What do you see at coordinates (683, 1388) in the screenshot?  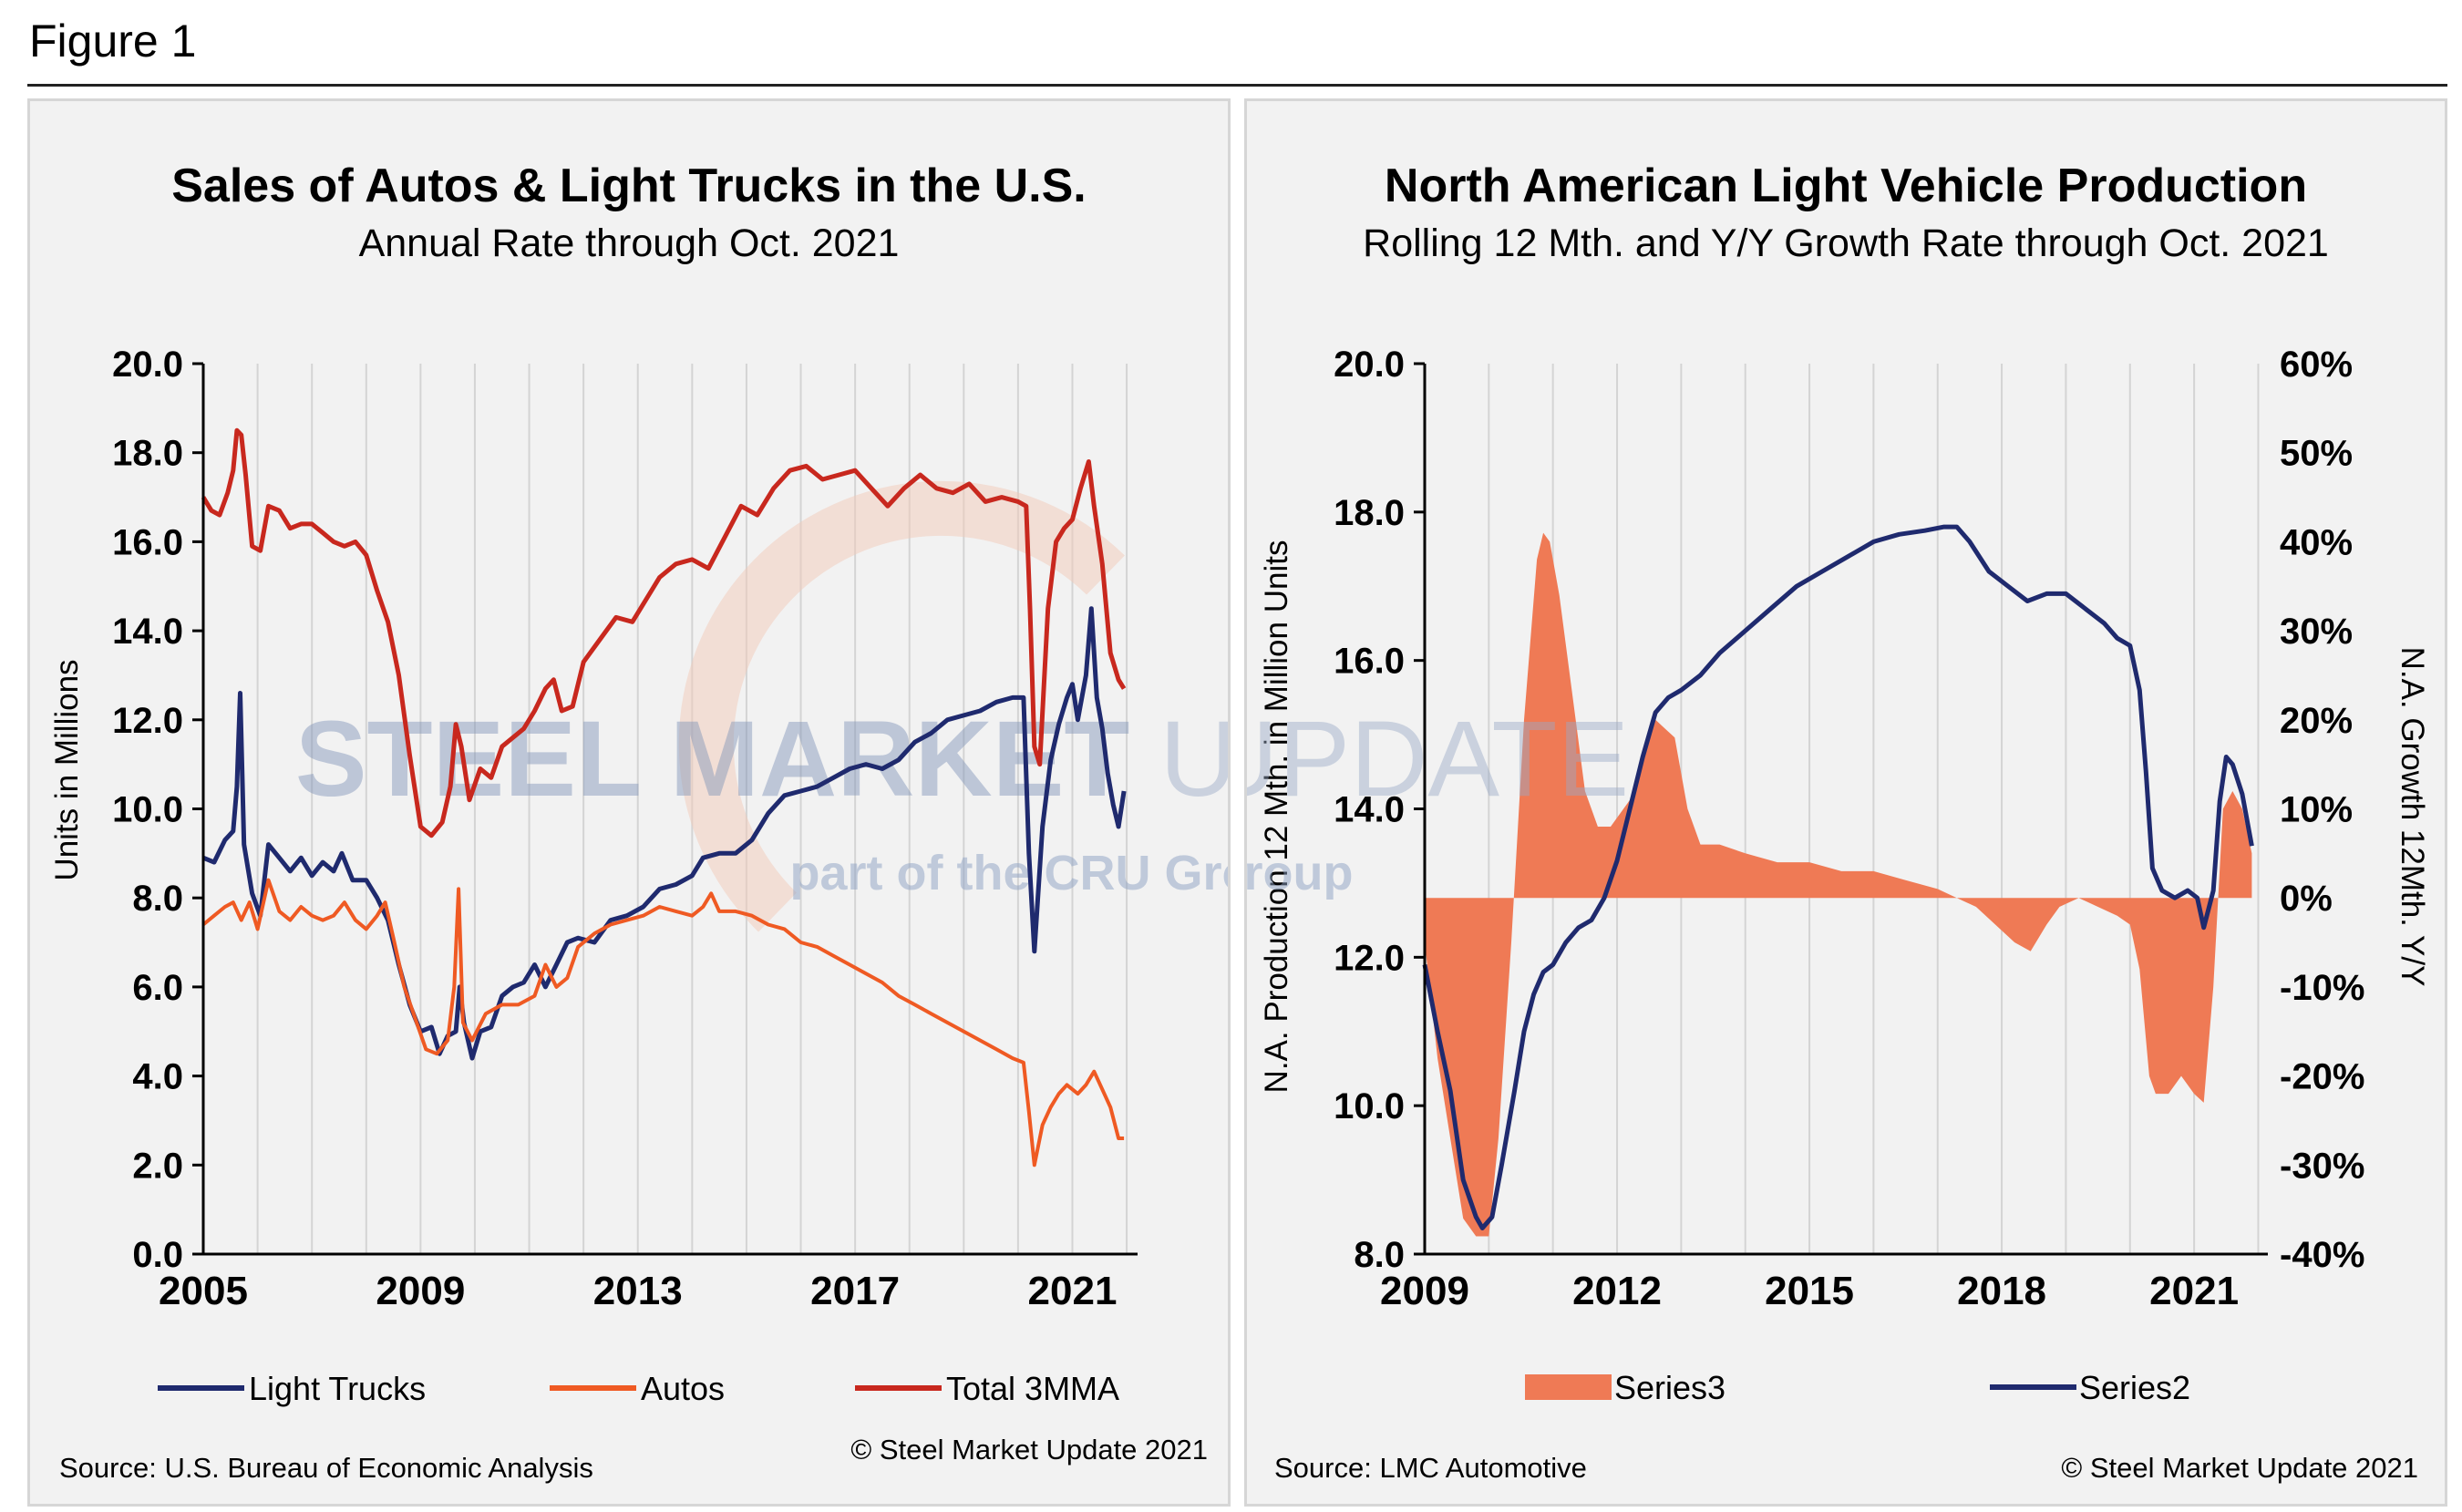 I see `left-legend-label: Autos` at bounding box center [683, 1388].